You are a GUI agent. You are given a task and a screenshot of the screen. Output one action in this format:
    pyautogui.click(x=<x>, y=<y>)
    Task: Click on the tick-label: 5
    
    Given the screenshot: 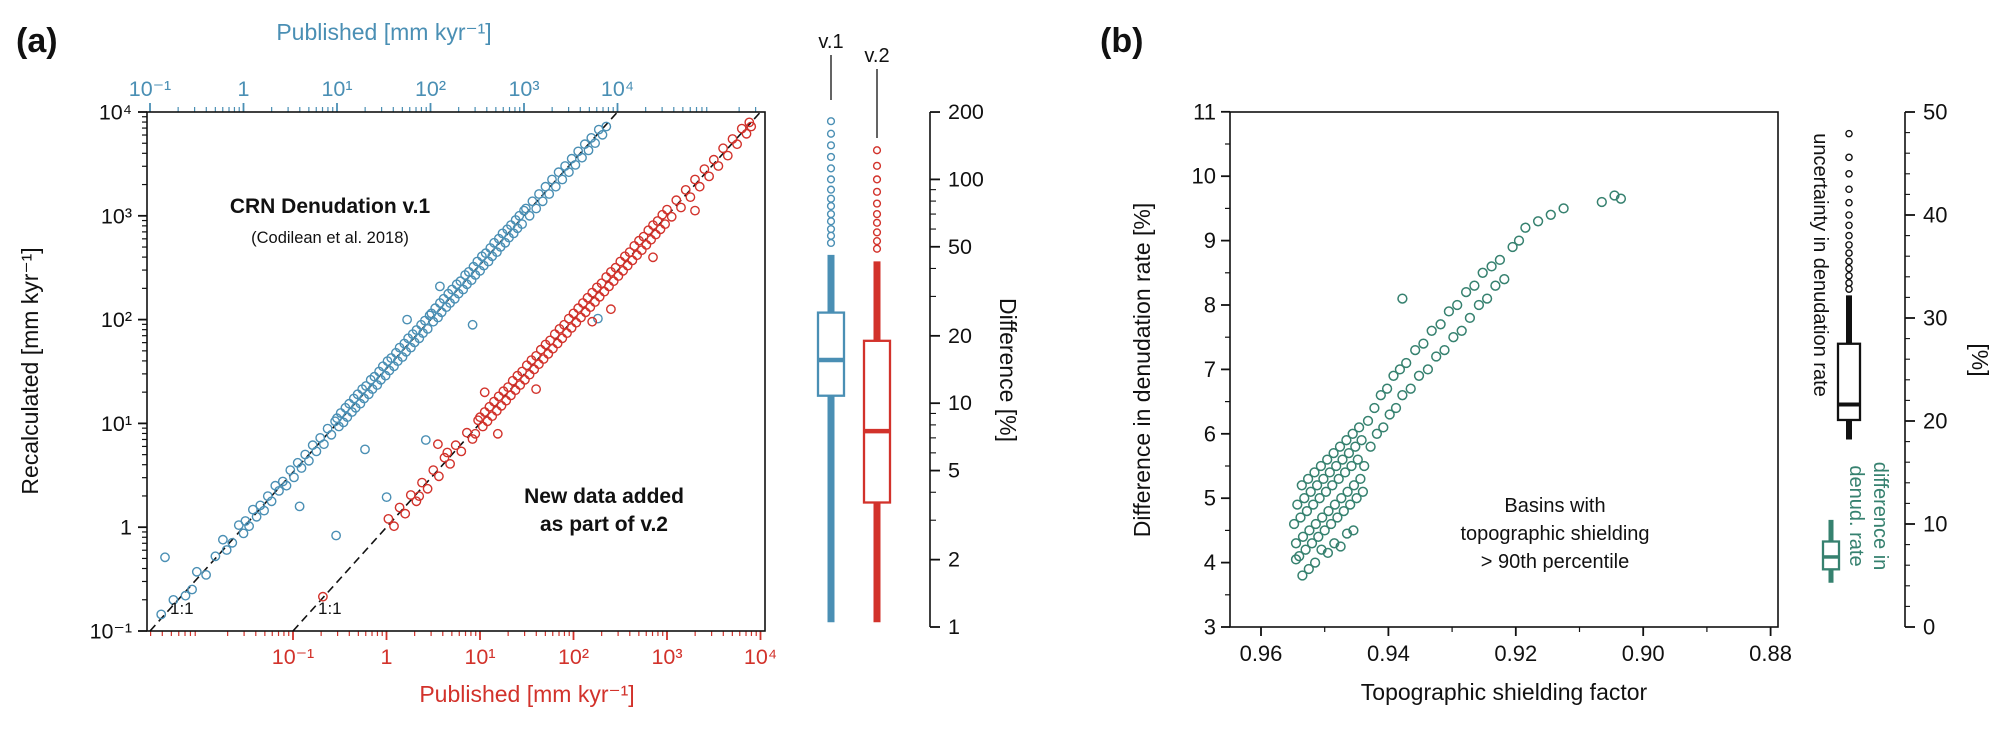 What is the action you would take?
    pyautogui.click(x=1210, y=498)
    